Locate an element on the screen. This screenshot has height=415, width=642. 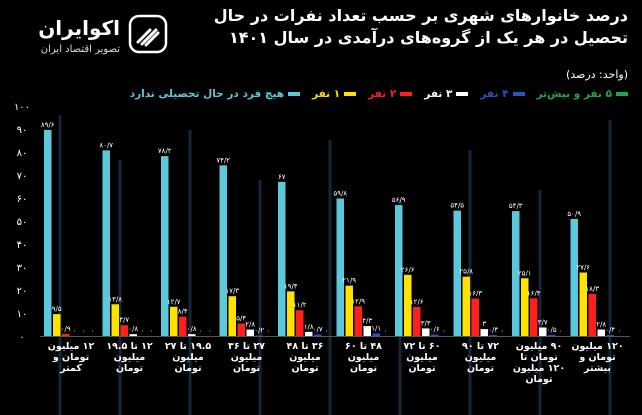
data-label: ۸۰/۷ is located at coordinates (106, 145).